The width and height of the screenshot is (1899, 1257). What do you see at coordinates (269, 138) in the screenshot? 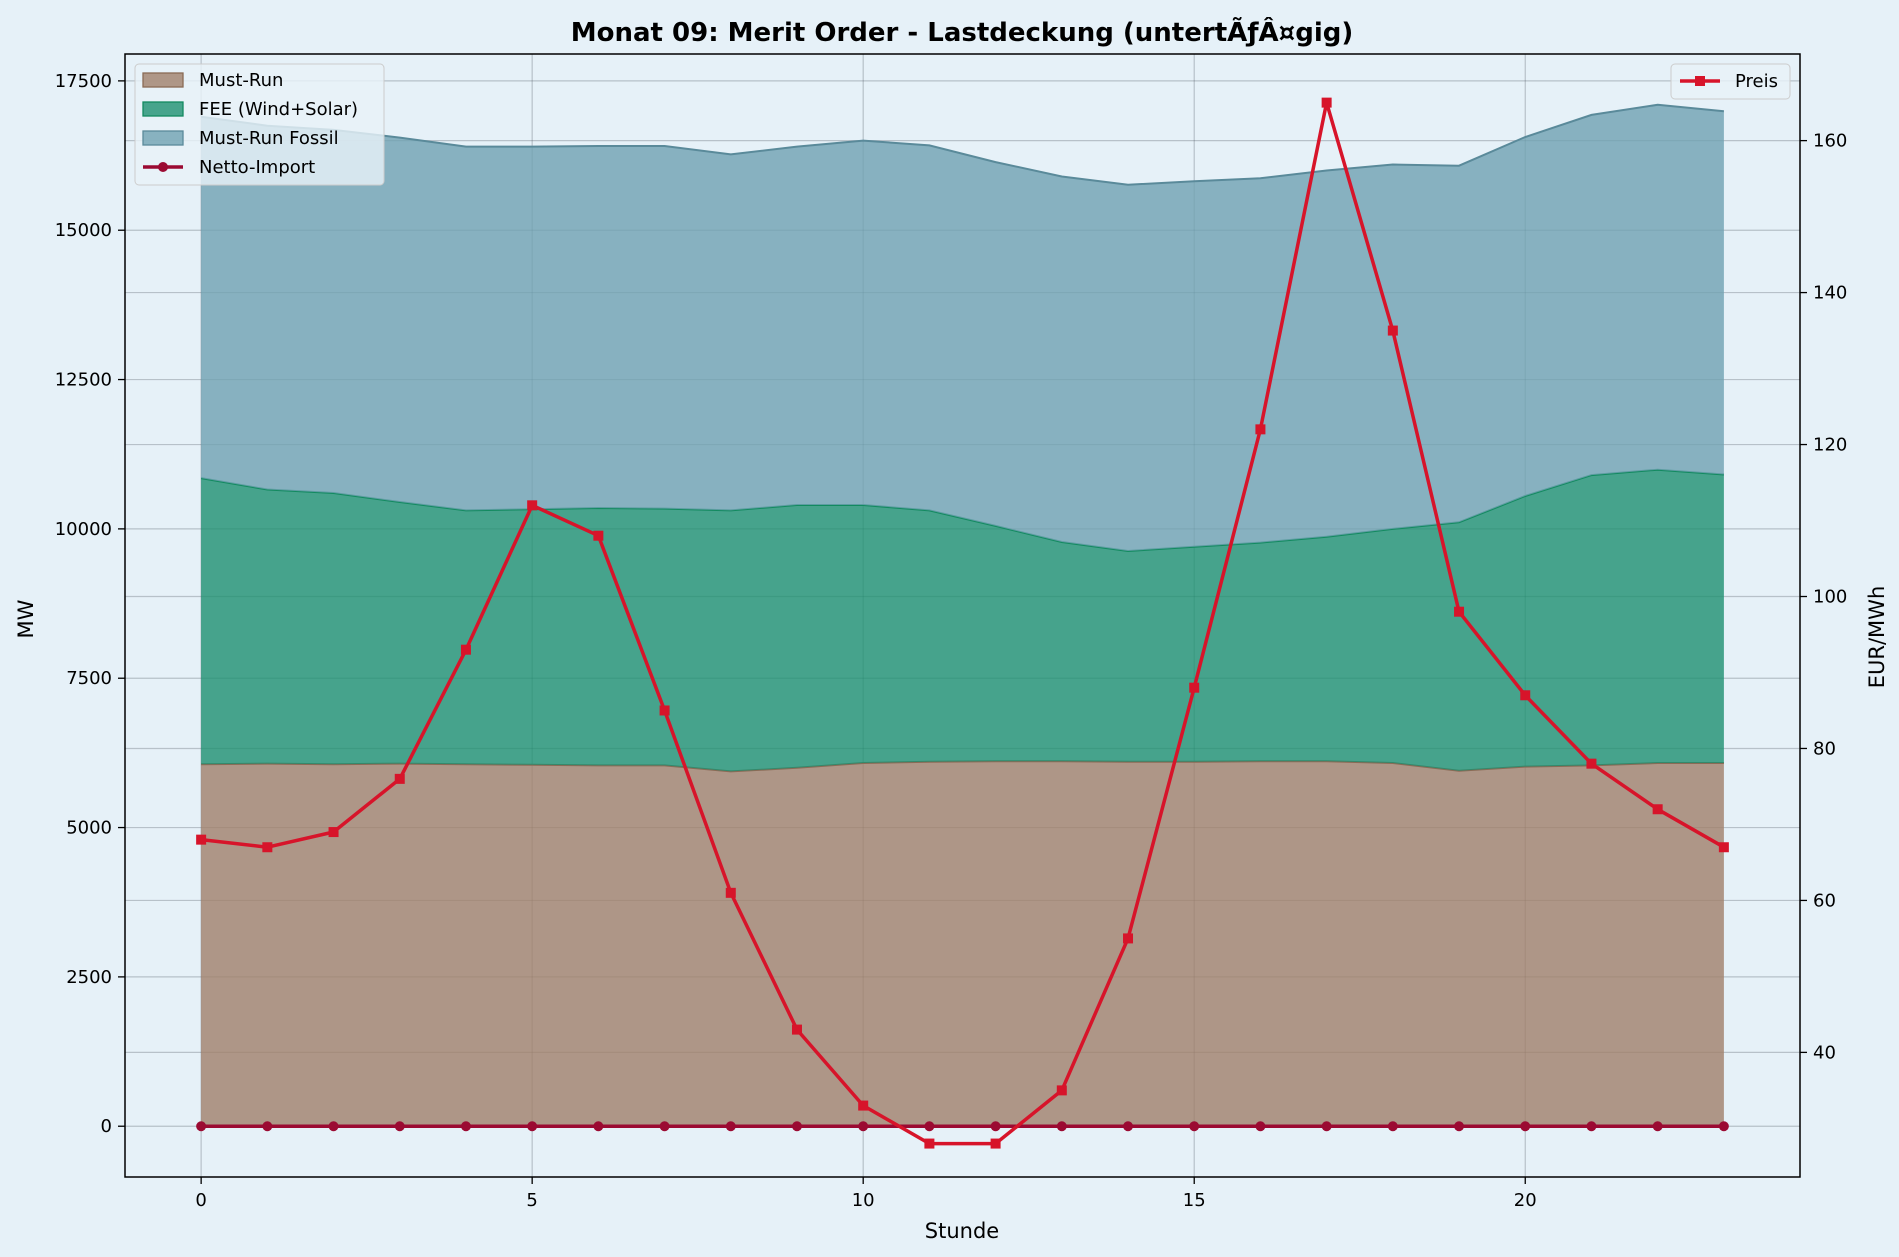
I see `legend-left-label: Must-Run Fossil` at bounding box center [269, 138].